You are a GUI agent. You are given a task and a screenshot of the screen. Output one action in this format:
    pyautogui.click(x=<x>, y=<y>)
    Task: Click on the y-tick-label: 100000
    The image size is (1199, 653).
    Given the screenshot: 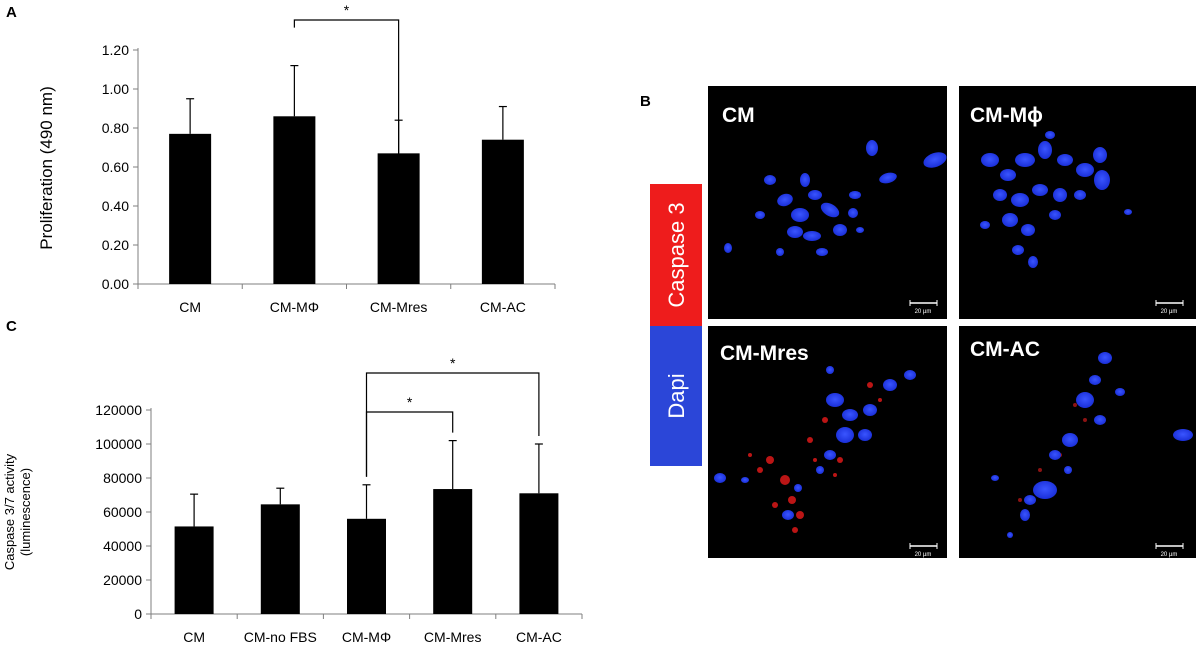 What is the action you would take?
    pyautogui.click(x=118, y=444)
    